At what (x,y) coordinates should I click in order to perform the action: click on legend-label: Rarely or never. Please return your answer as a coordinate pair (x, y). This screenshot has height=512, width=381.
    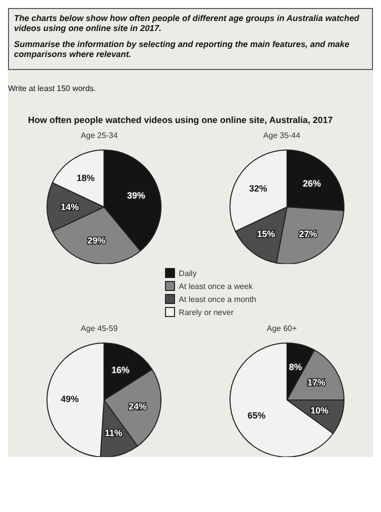
    Looking at the image, I should click on (206, 312).